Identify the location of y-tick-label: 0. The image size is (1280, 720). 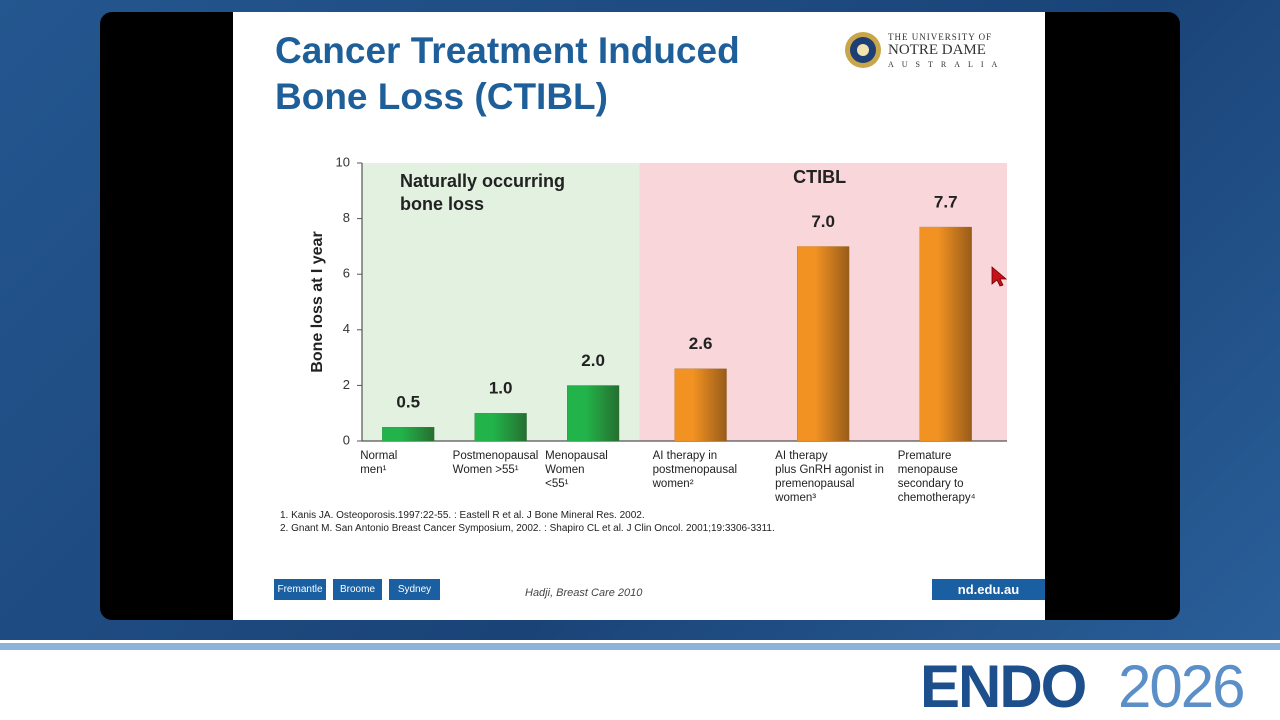
(346, 439).